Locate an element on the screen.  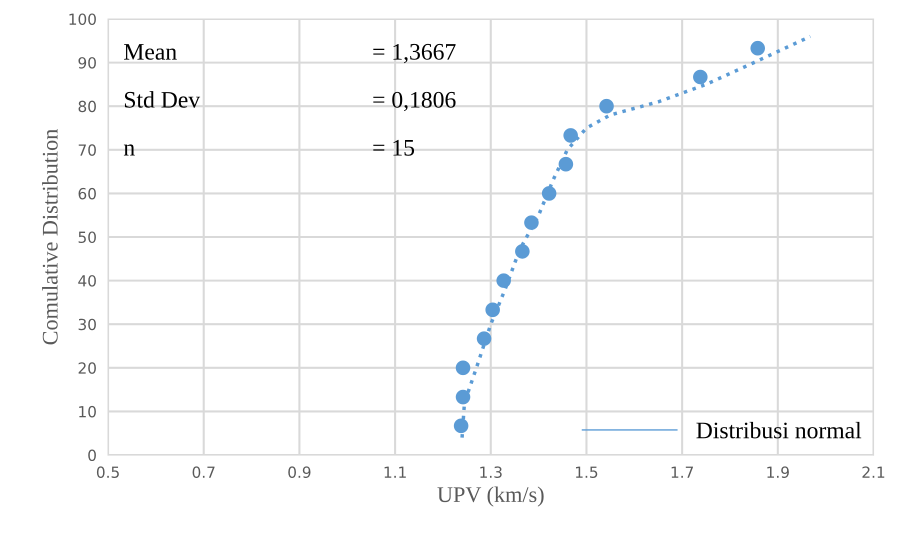
y-tick-label: 100 is located at coordinates (82, 19).